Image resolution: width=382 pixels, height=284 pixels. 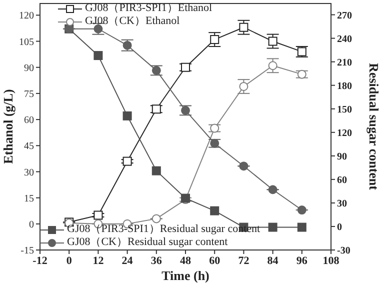 I want to click on y2-tick-label: 210, so click(x=344, y=62).